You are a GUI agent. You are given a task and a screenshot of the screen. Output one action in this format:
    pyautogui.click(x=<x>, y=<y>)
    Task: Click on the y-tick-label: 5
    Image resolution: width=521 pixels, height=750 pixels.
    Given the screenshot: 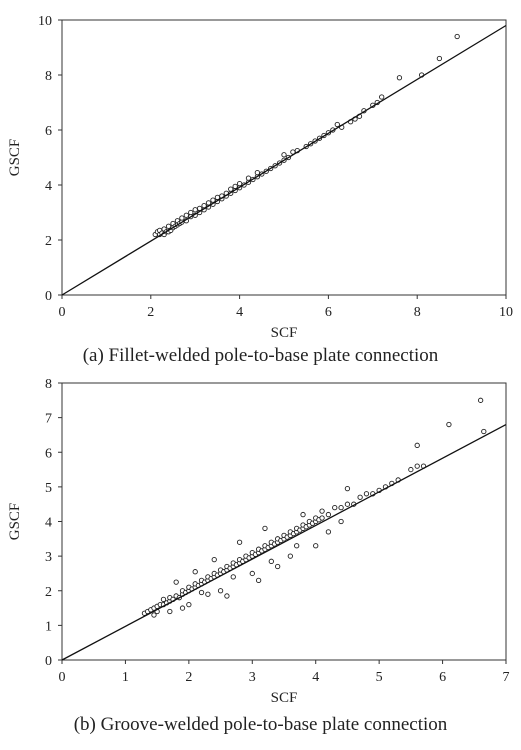 What is the action you would take?
    pyautogui.click(x=48, y=488)
    